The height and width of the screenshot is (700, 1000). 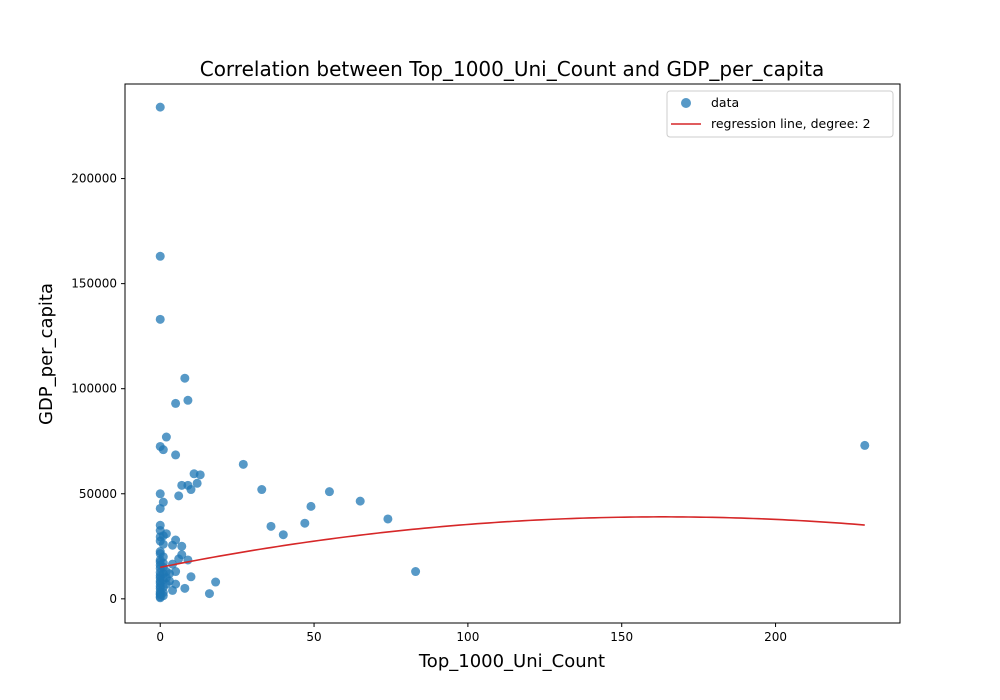 What do you see at coordinates (160, 637) in the screenshot?
I see `x-tick-label: 0` at bounding box center [160, 637].